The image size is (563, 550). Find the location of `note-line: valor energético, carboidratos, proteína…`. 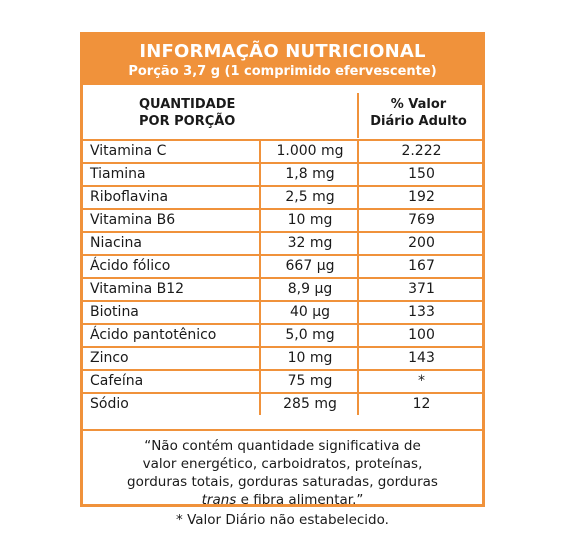

note-line: valor energético, carboidratos, proteína… is located at coordinates (282, 464).